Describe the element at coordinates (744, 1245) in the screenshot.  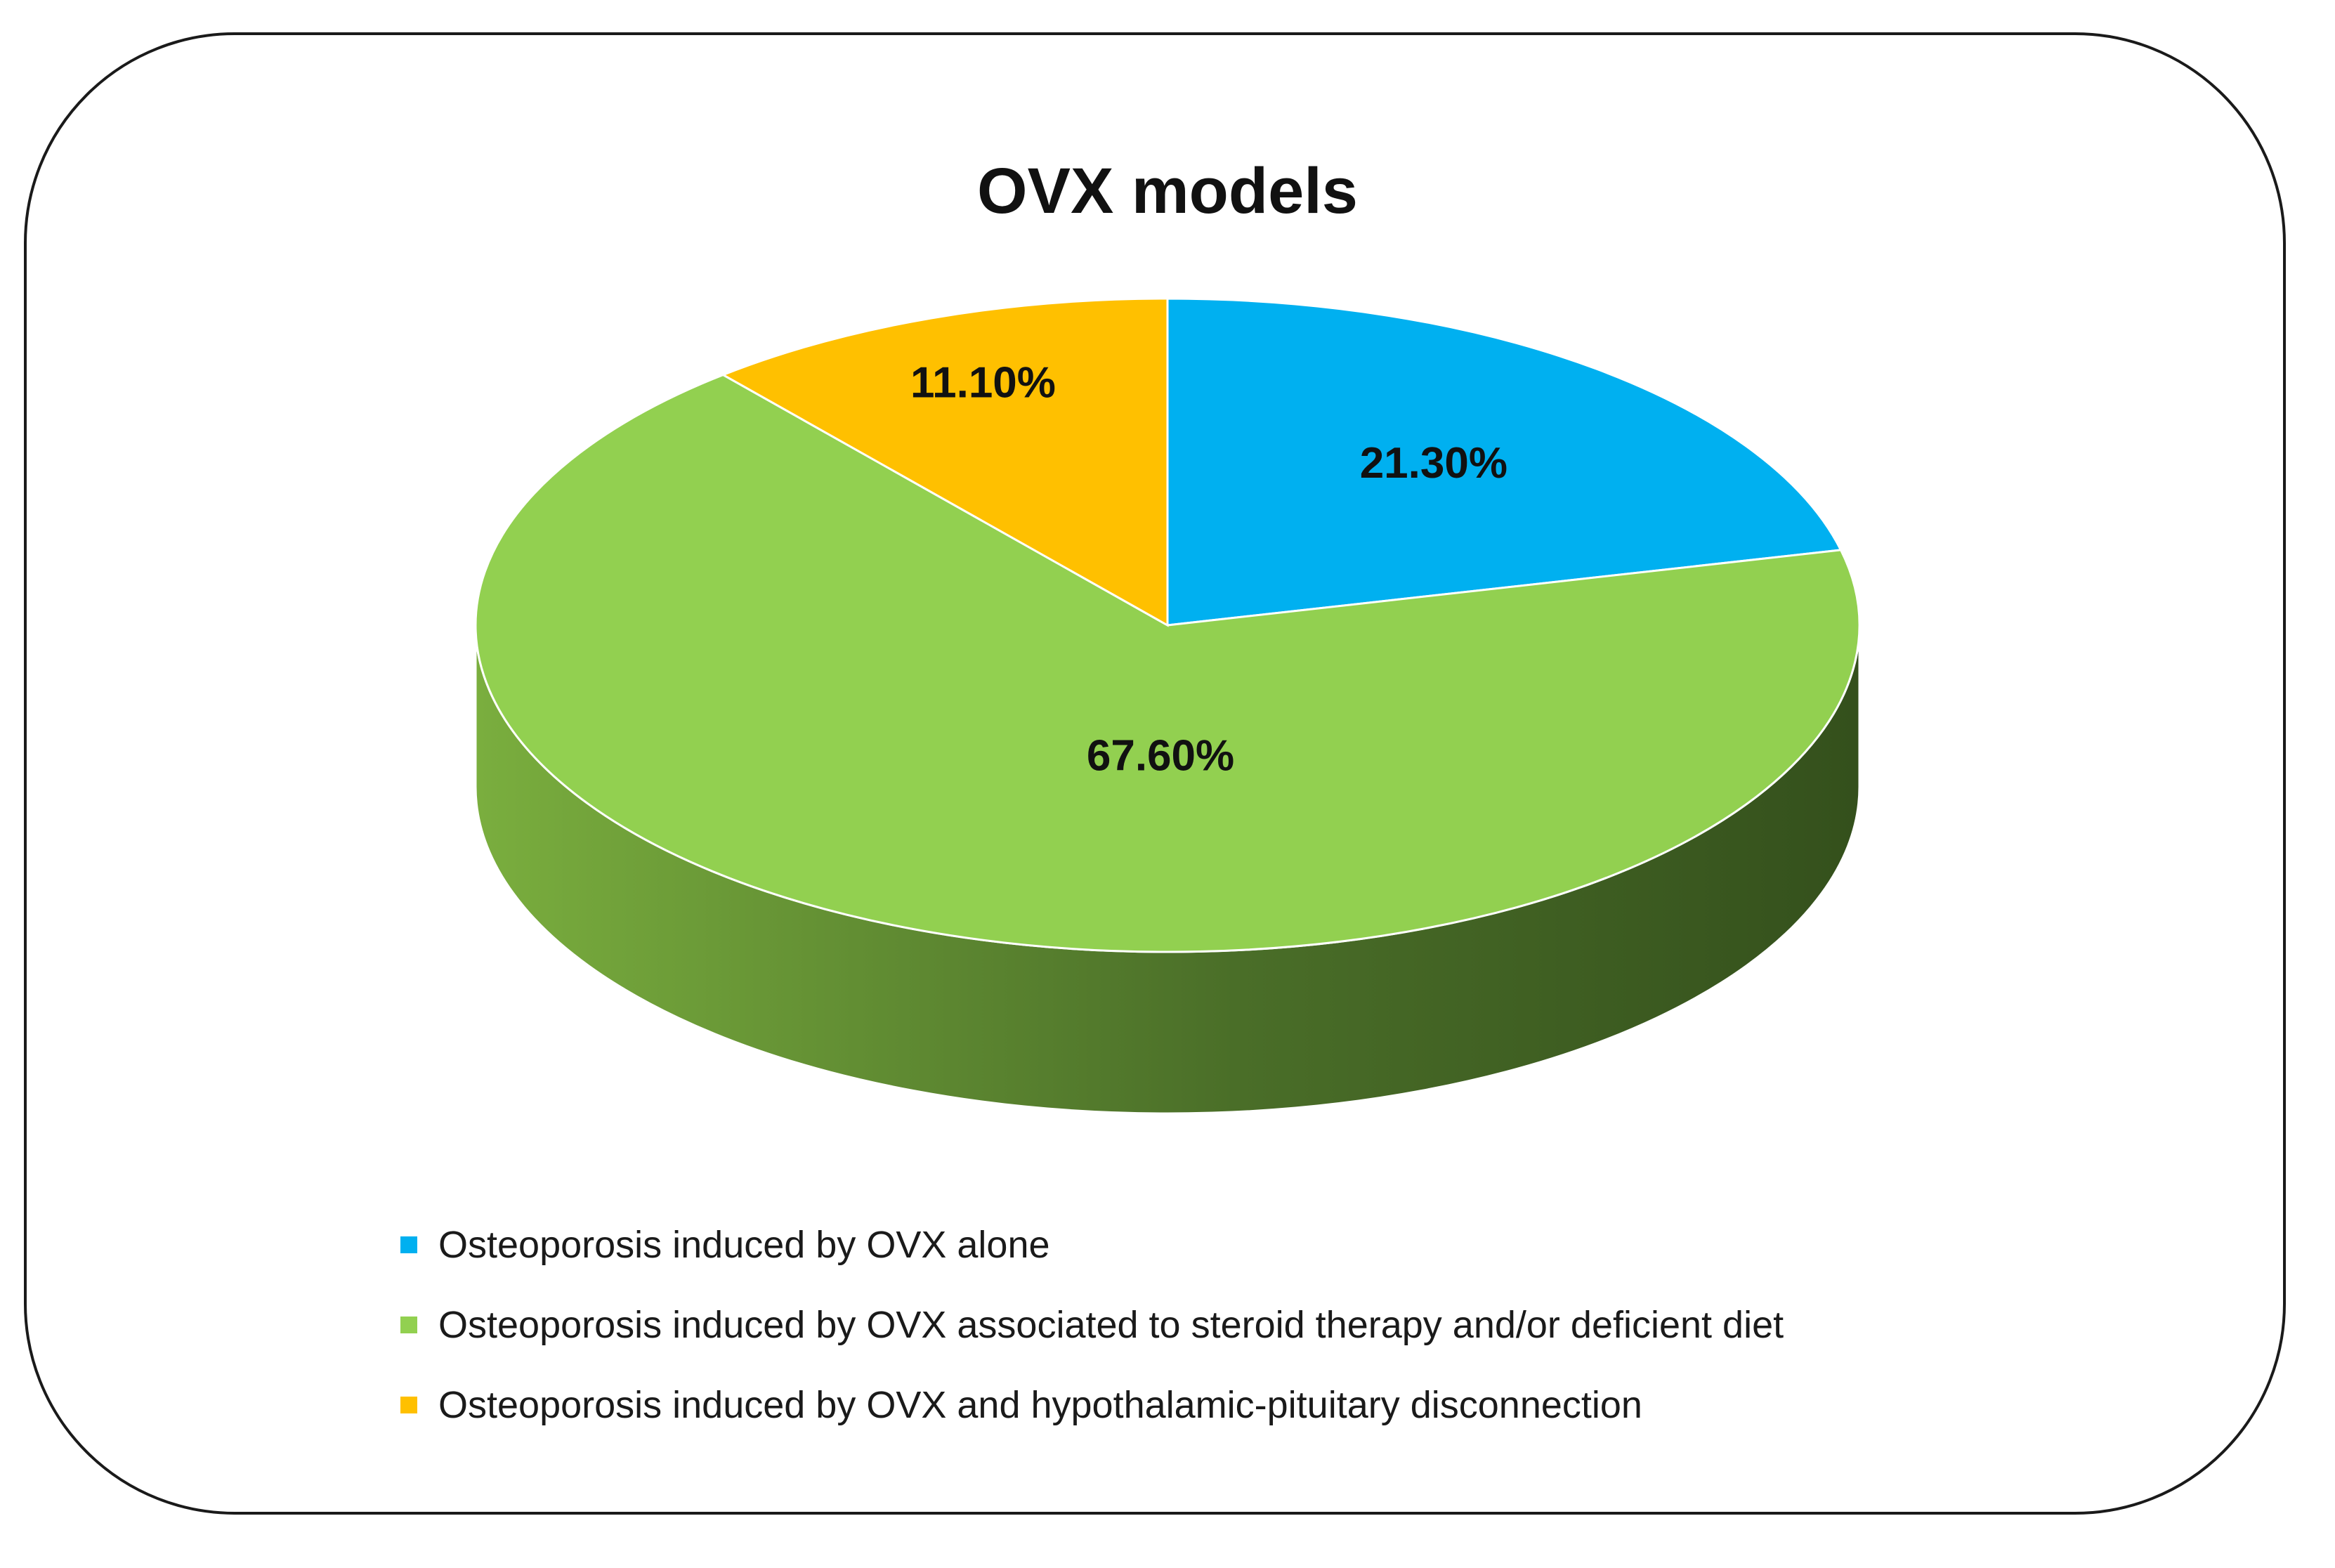
I see `legend-label-ovx-alone: Osteoporosis induced by OVX alone` at that location.